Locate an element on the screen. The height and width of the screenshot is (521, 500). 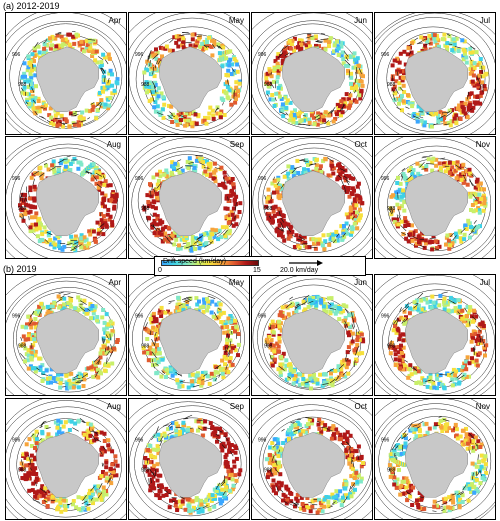
month-label: Jun is located at coordinates (360, 20).